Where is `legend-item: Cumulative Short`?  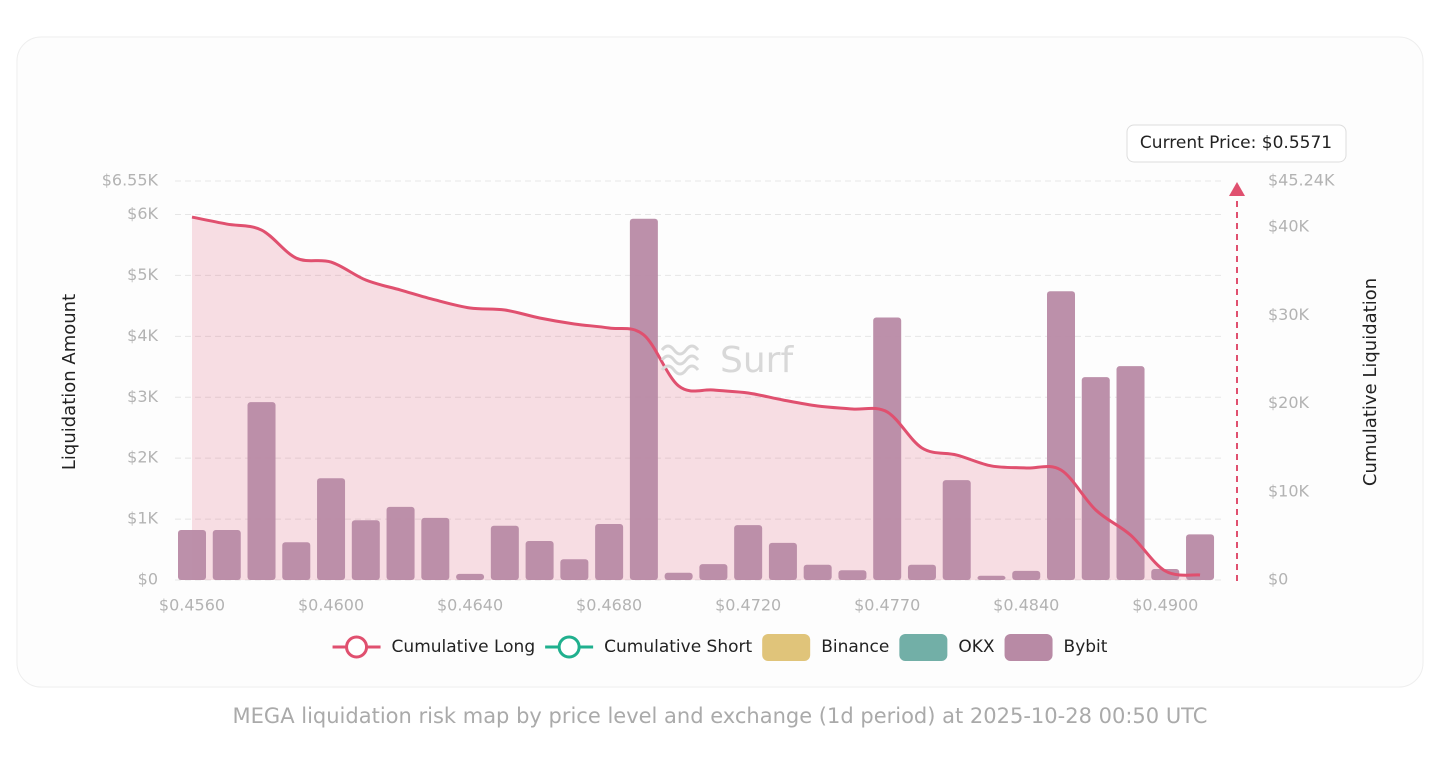 legend-item: Cumulative Short is located at coordinates (649, 647).